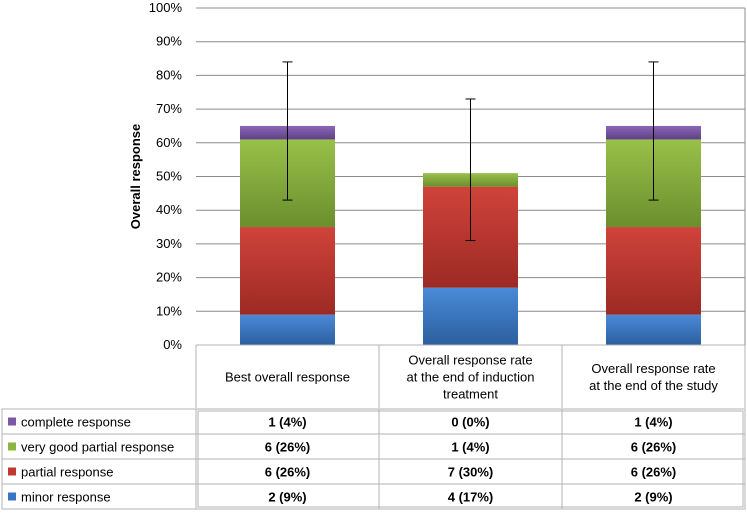 Image resolution: width=747 pixels, height=516 pixels. What do you see at coordinates (169, 74) in the screenshot?
I see `y-tick-label: 80%` at bounding box center [169, 74].